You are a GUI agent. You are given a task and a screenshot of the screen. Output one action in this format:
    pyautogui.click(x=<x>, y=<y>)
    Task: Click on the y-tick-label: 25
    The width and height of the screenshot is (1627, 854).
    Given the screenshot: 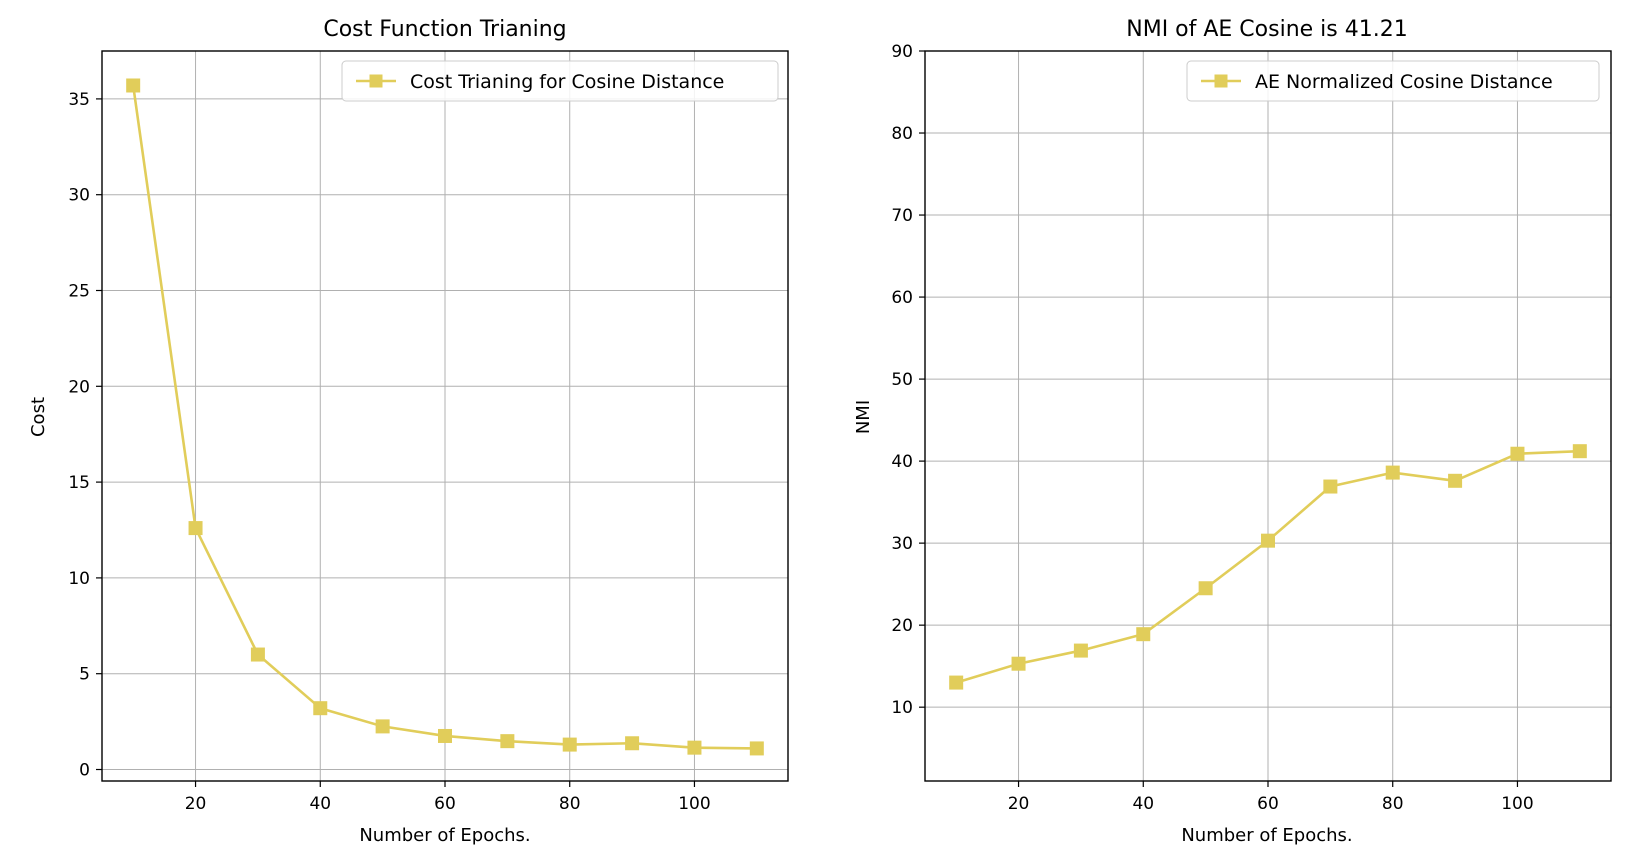 What is the action you would take?
    pyautogui.click(x=79, y=292)
    